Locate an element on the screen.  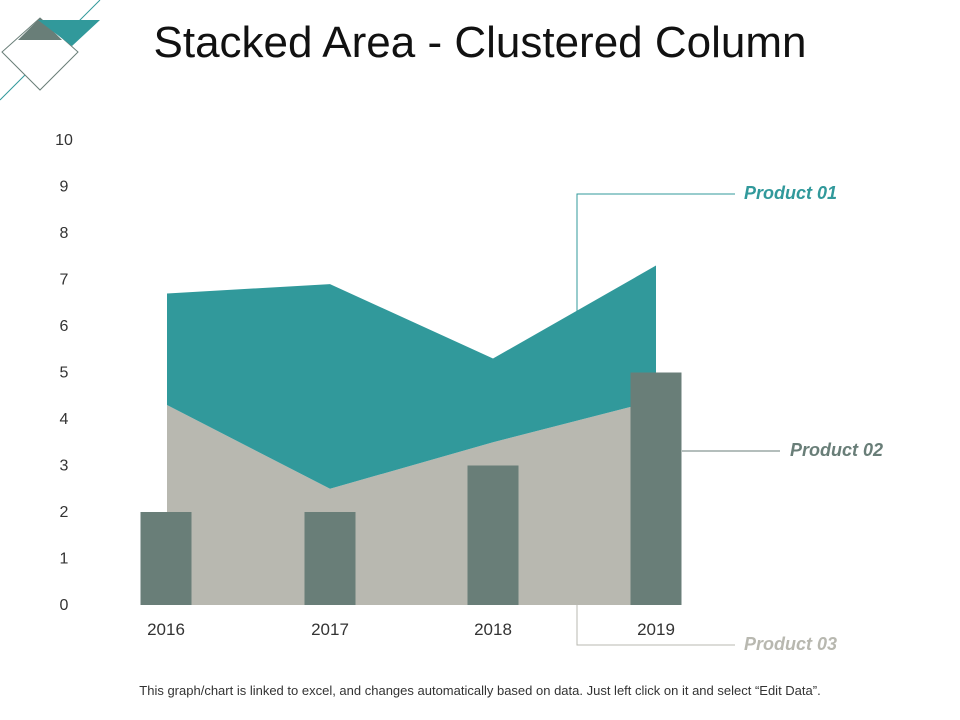
x-tick-label-2016: 2016 is located at coordinates (166, 629).